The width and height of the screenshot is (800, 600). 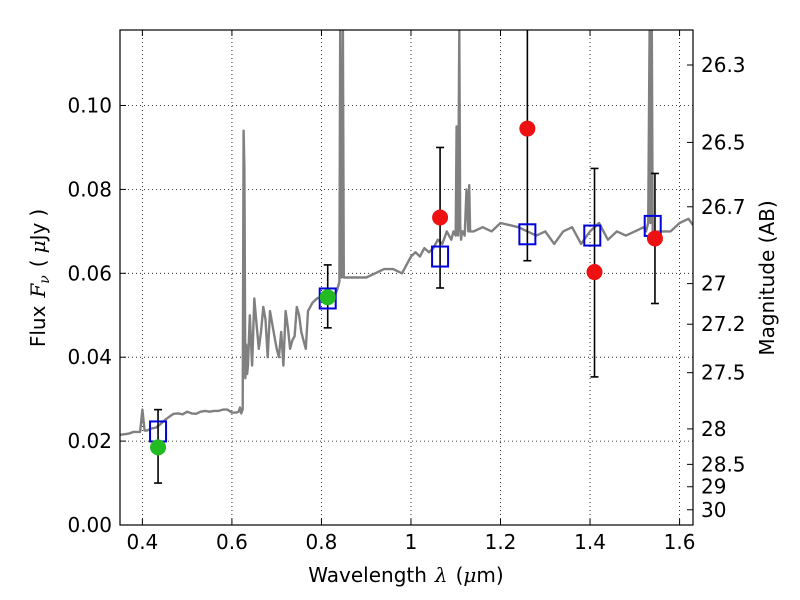 I want to click on y-tick-label: 0.04, so click(x=89, y=357).